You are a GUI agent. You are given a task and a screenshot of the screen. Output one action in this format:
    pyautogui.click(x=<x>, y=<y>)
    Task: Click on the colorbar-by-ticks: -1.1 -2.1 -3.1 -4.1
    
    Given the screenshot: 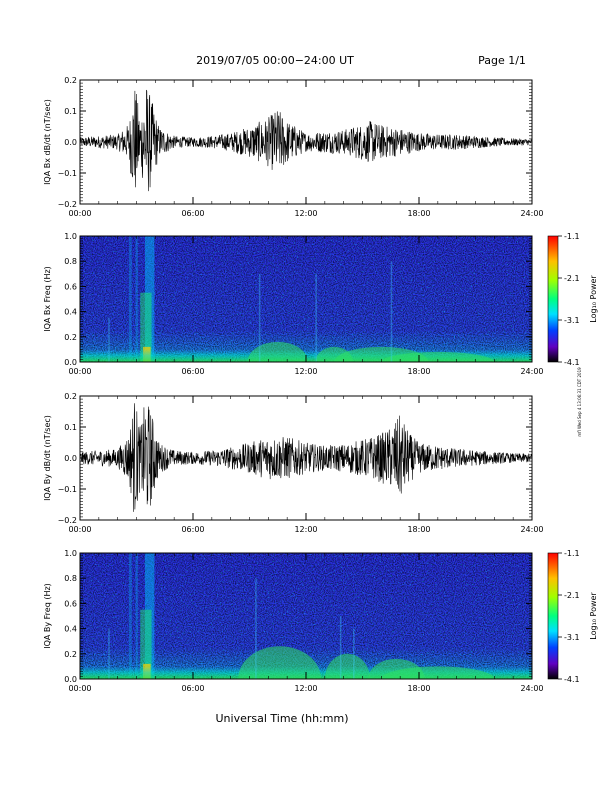 What is the action you would take?
    pyautogui.click(x=569, y=616)
    